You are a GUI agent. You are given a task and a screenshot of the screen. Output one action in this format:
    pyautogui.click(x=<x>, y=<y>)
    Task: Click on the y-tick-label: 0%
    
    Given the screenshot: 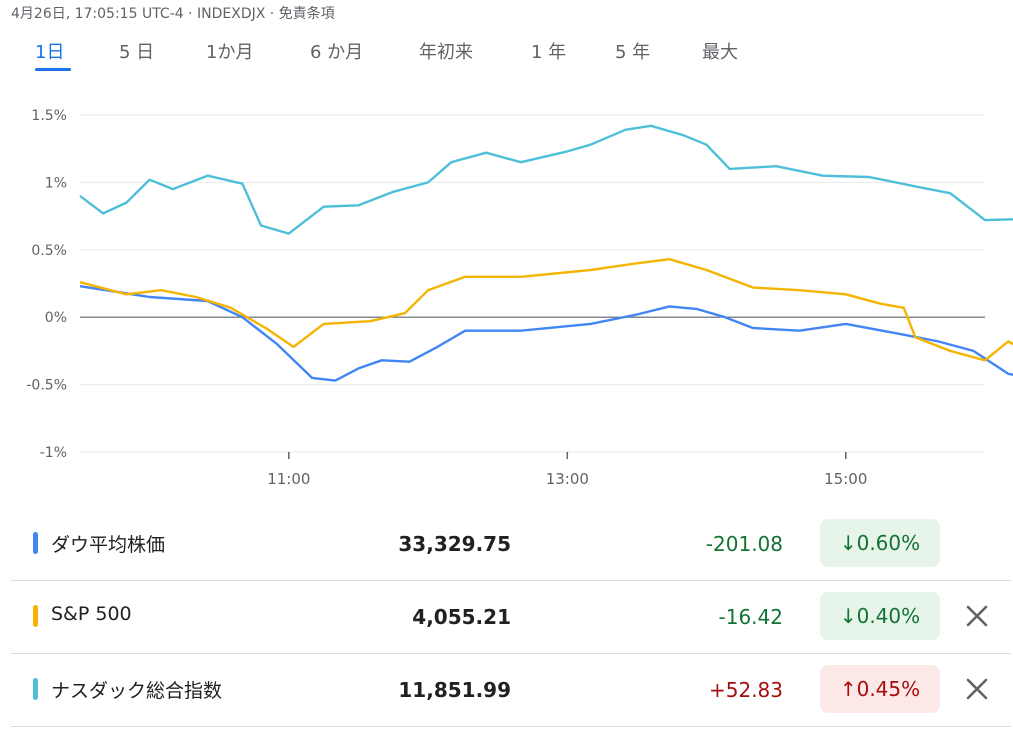 What is the action you would take?
    pyautogui.click(x=56, y=318)
    